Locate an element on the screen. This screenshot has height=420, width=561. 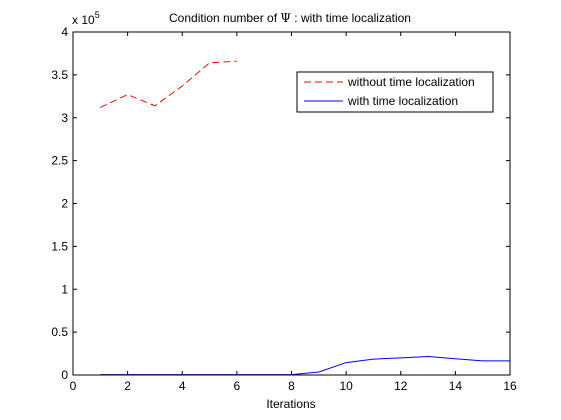
legend-label-with-time-localization: with time localization is located at coordinates (402, 101).